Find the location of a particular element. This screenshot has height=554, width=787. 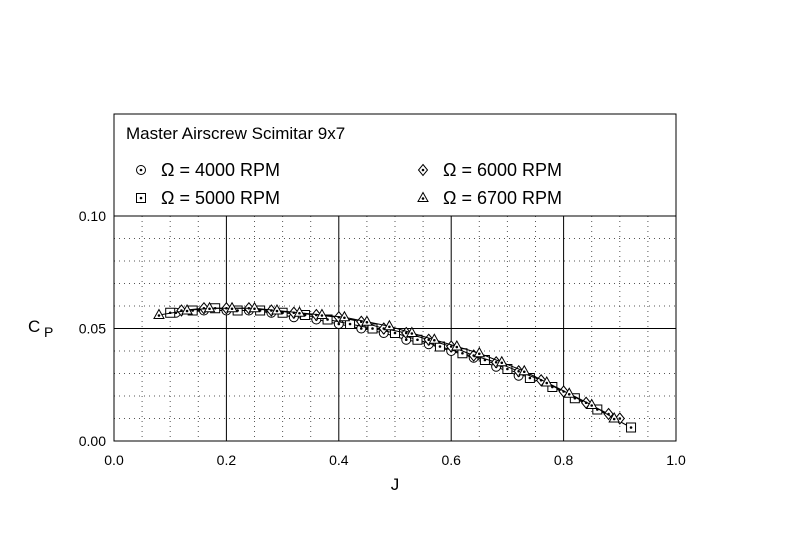

y-tick-label: 0.05 is located at coordinates (92, 329).